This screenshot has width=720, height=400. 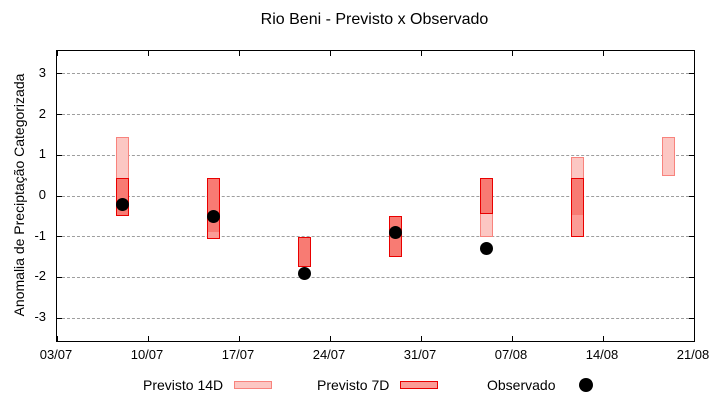 I want to click on y-tick-label: 2, so click(x=42, y=113).